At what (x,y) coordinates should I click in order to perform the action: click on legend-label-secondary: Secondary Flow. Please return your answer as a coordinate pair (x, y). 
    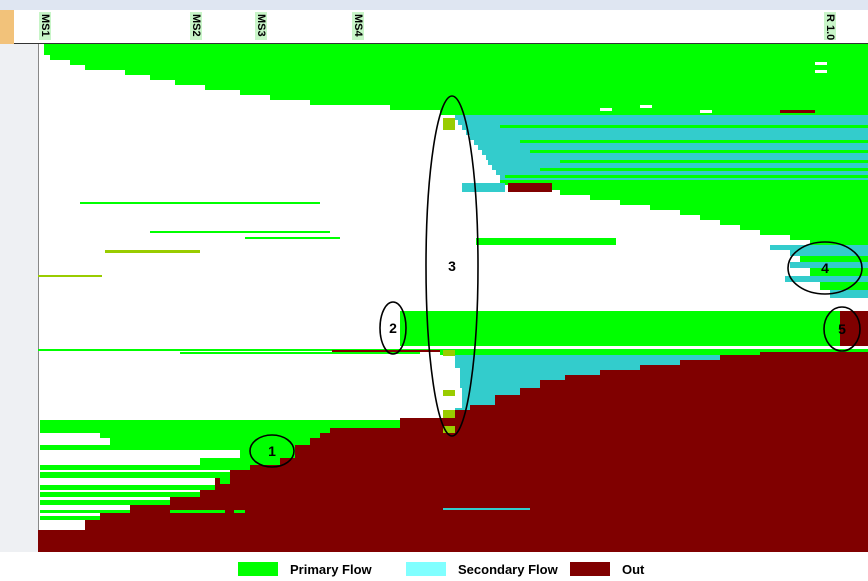
    Looking at the image, I should click on (508, 569).